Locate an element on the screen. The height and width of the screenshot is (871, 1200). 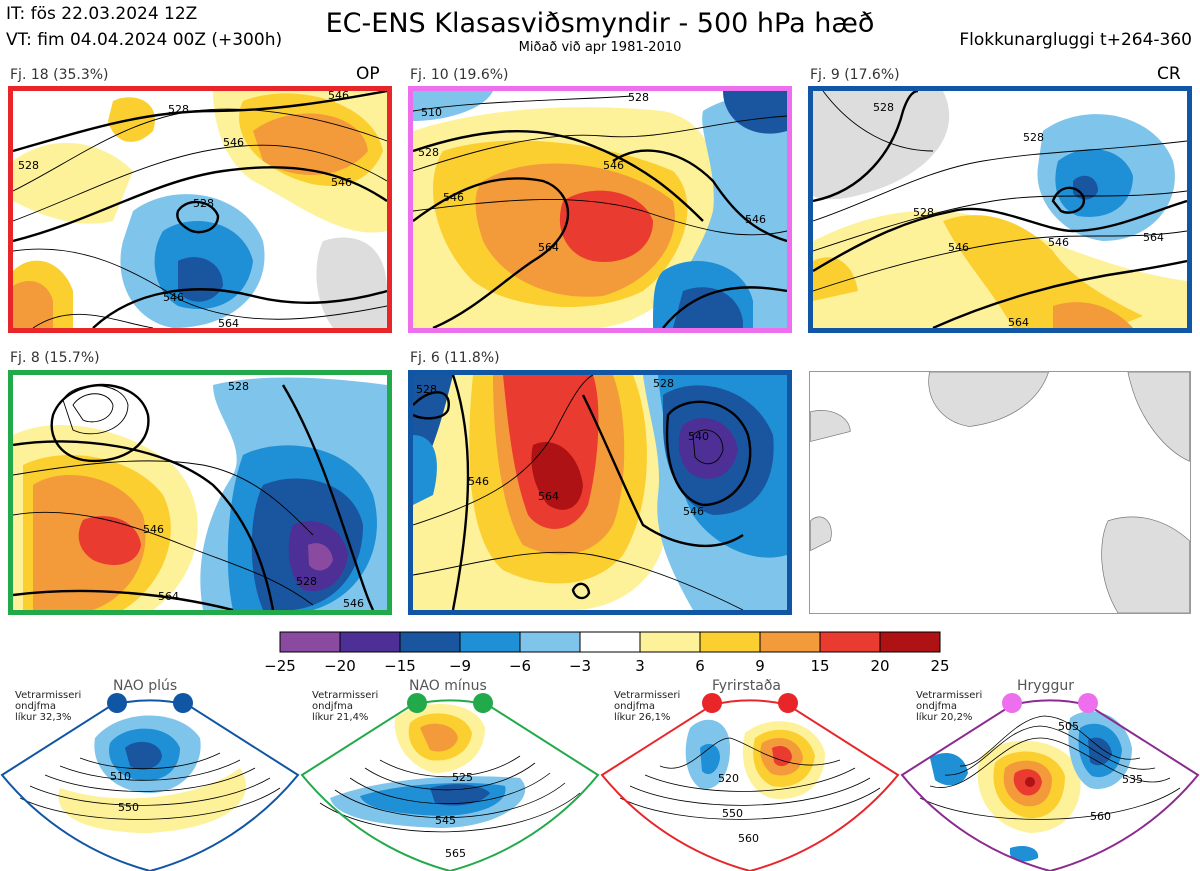
regime-map-ridge: 505 535 560 is located at coordinates (1050, 782).